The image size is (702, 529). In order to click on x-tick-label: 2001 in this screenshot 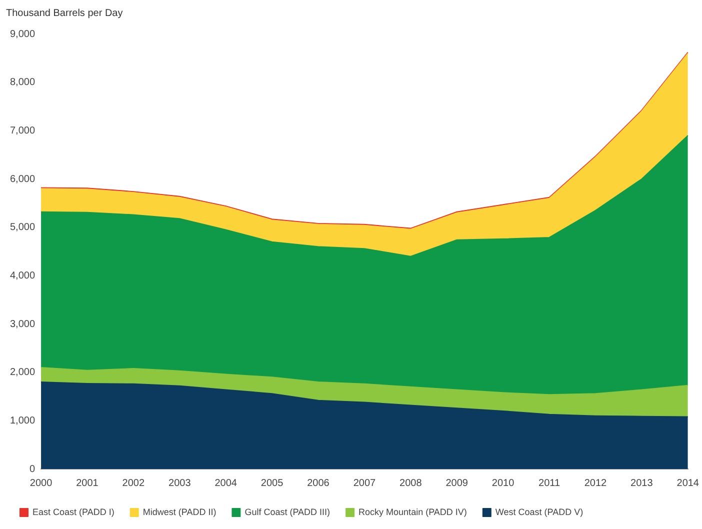, I will do `click(87, 483)`.